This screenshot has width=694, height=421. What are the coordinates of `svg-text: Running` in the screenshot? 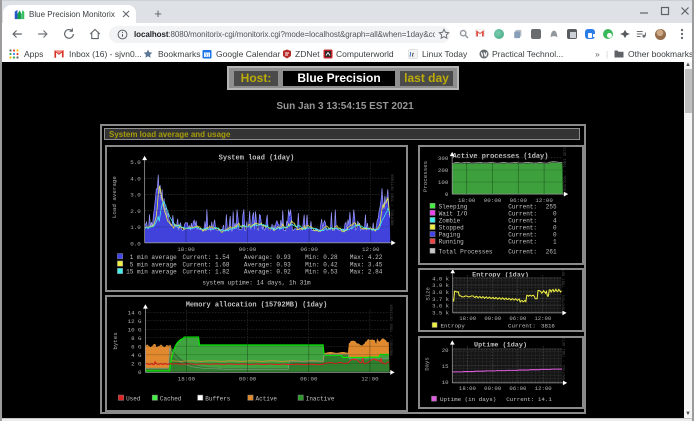 It's located at (451, 241).